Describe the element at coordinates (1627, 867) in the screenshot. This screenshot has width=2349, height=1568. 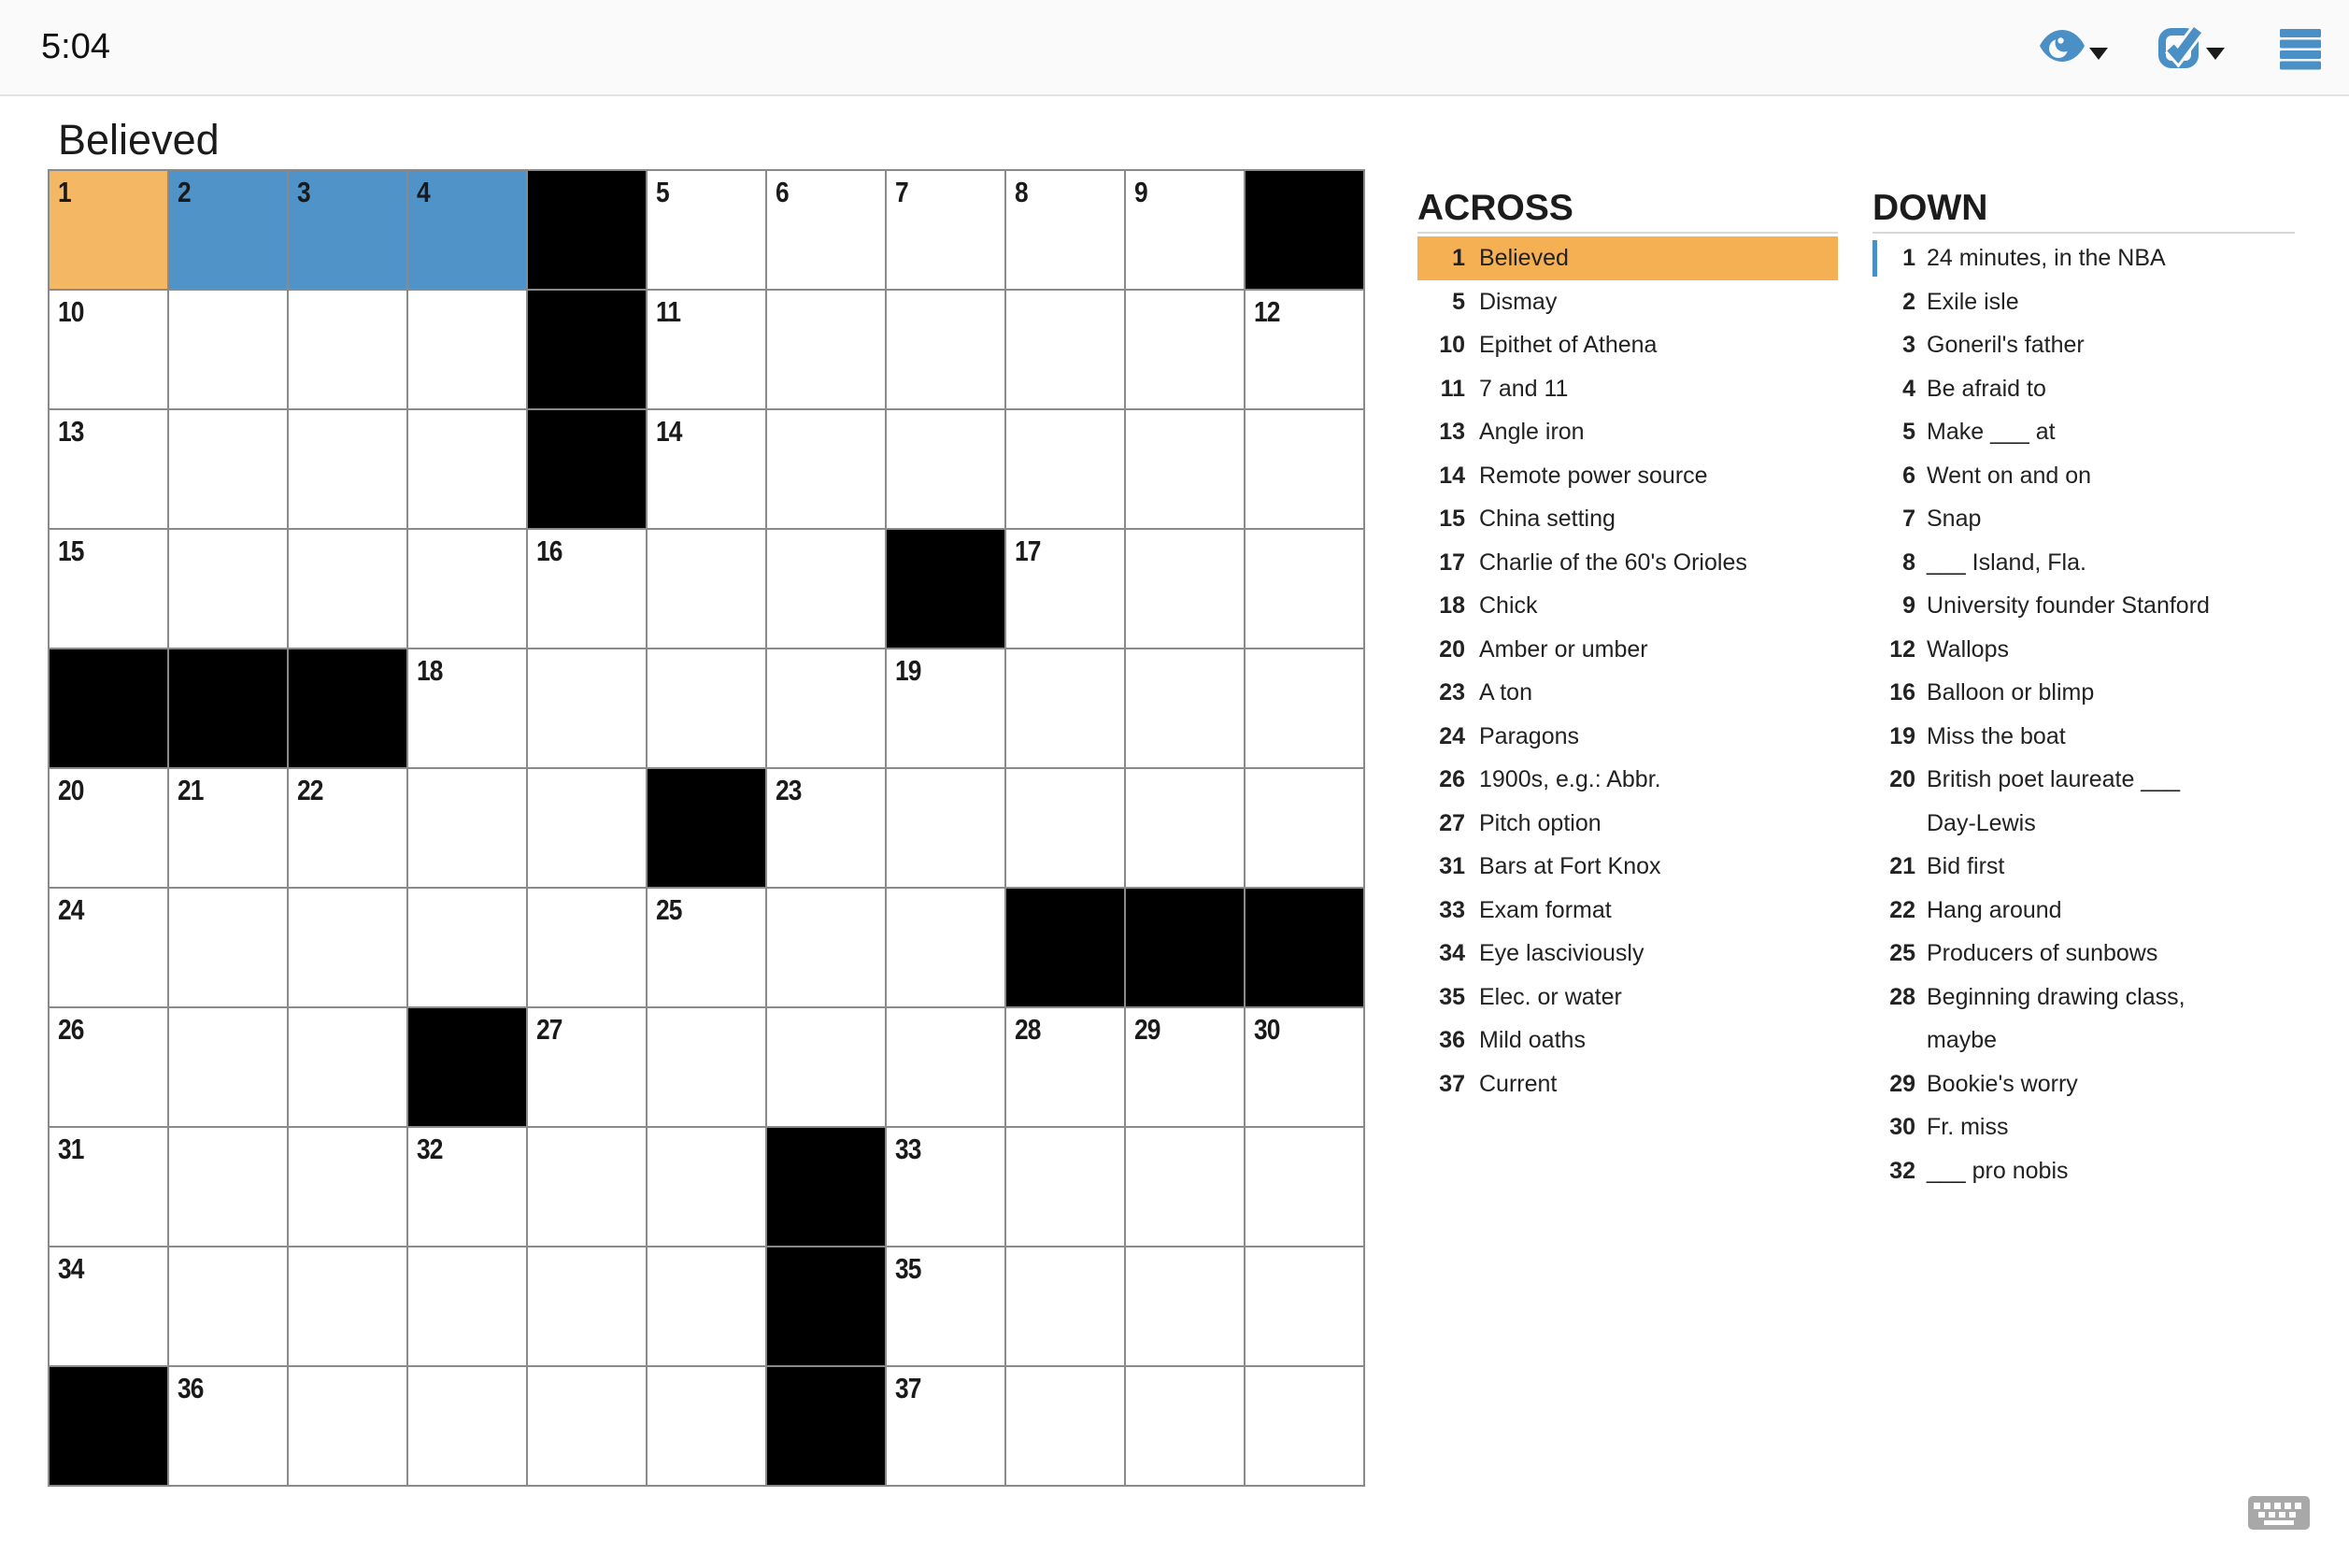
I see `clue-item: 31 Bars at Fort Knox` at that location.